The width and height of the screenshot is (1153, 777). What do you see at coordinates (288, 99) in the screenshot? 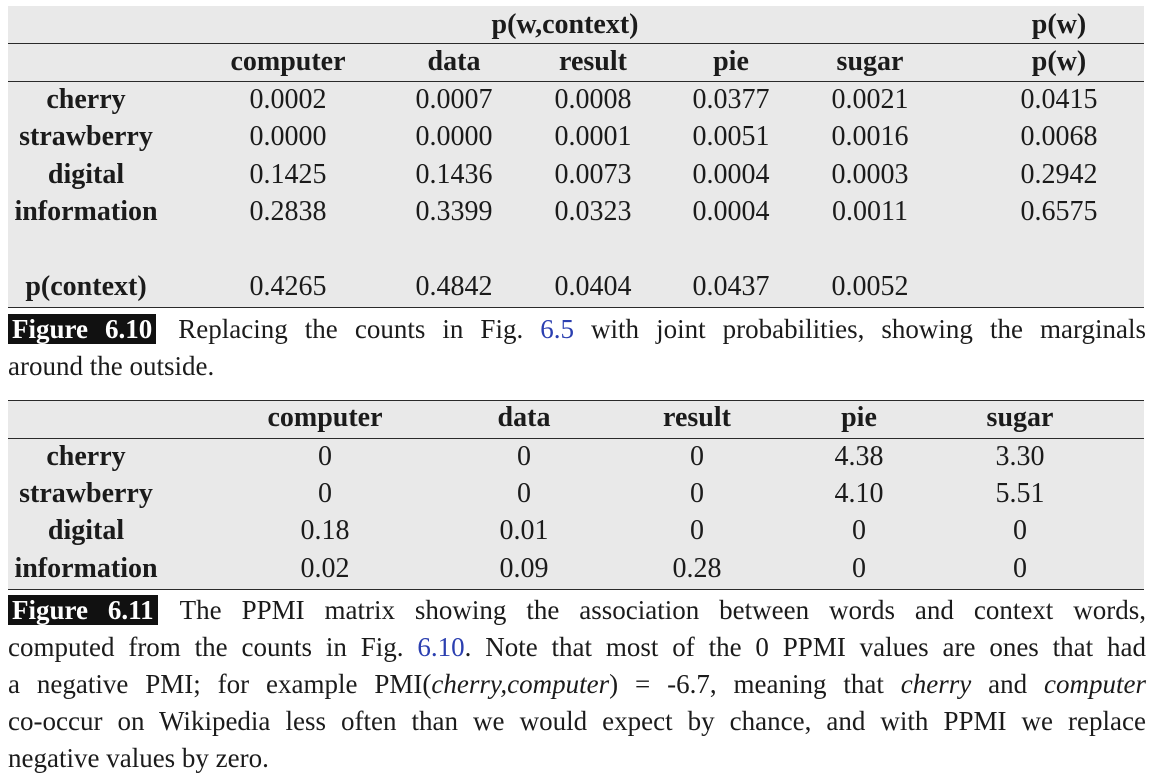
I see `table-cell: 0.0002` at bounding box center [288, 99].